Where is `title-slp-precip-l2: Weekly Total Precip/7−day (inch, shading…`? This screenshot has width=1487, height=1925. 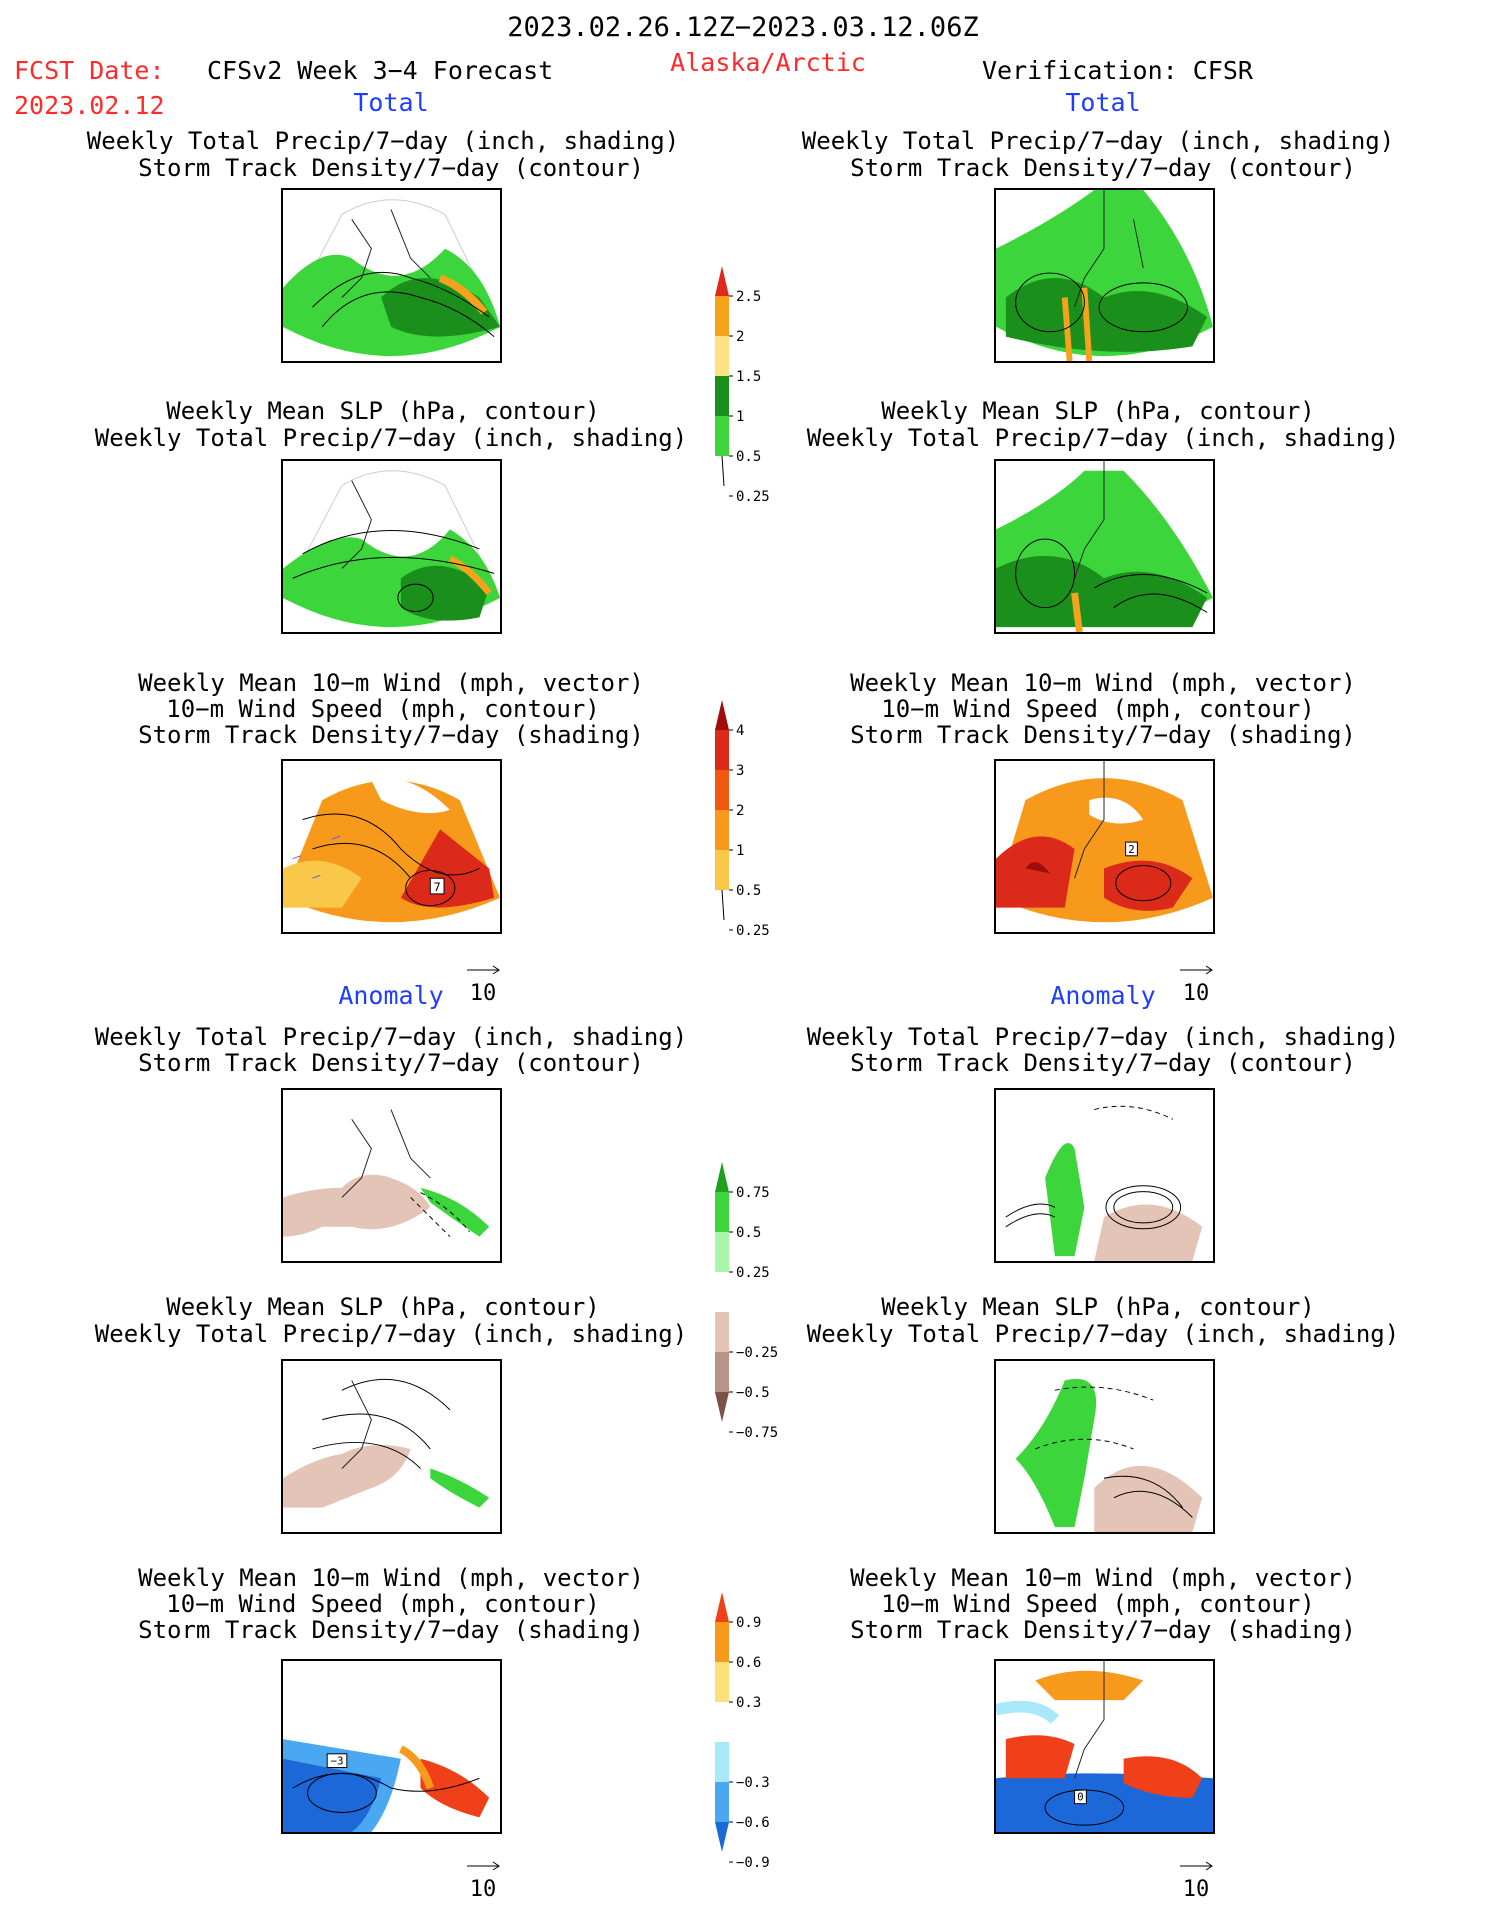
title-slp-precip-l2: Weekly Total Precip/7−day (inch, shading… is located at coordinates (391, 438).